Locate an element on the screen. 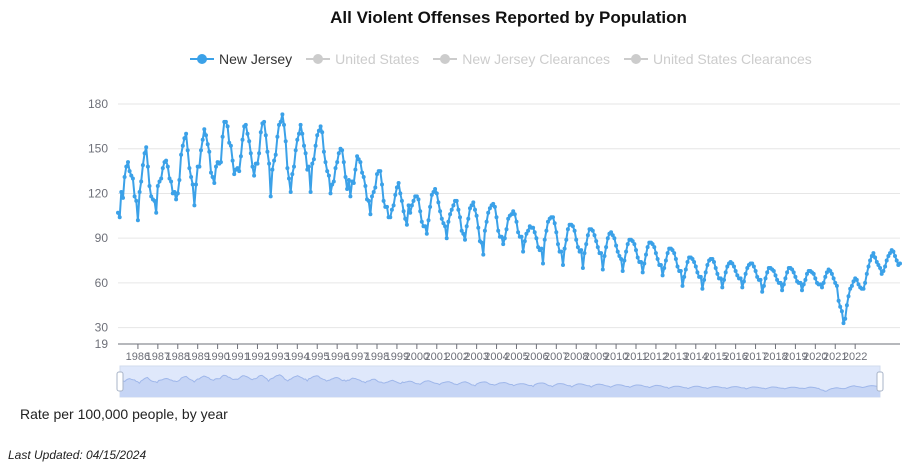 The image size is (914, 466). zoom-handle-right is located at coordinates (880, 381).